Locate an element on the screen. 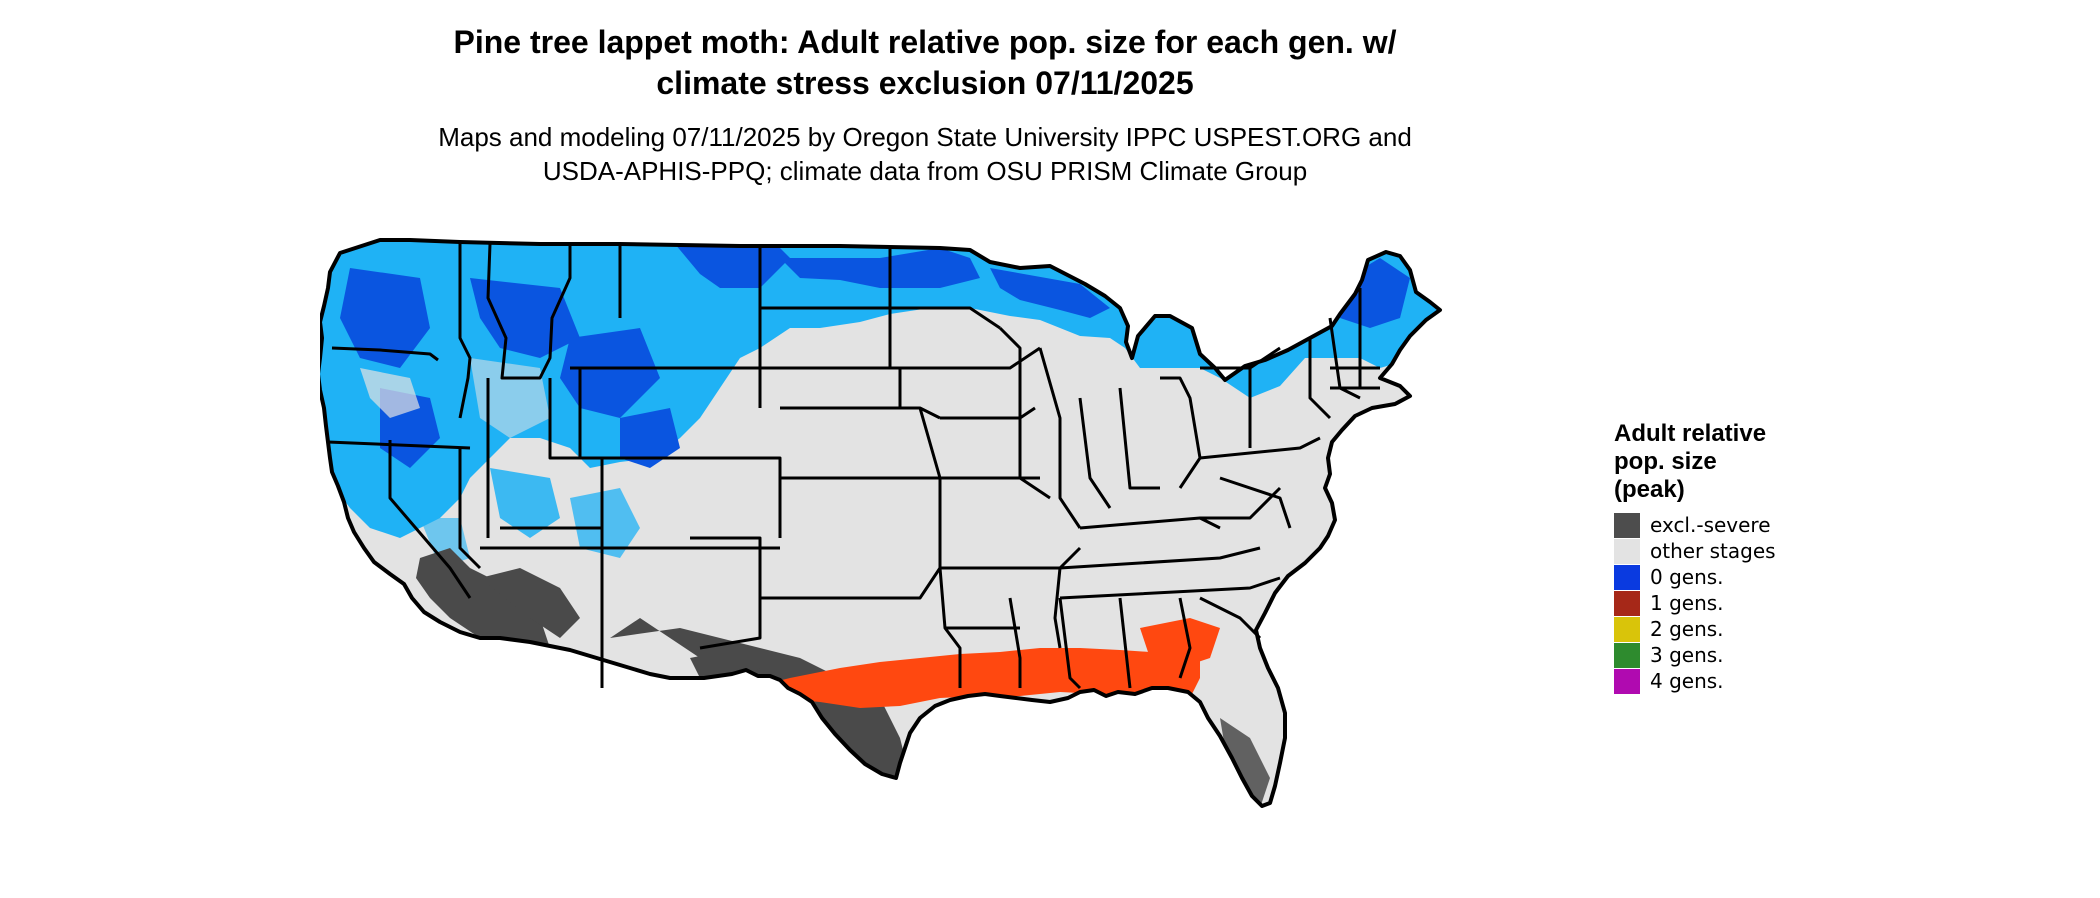 This screenshot has height=898, width=2100. legend-item: 2 gens. is located at coordinates (1764, 629).